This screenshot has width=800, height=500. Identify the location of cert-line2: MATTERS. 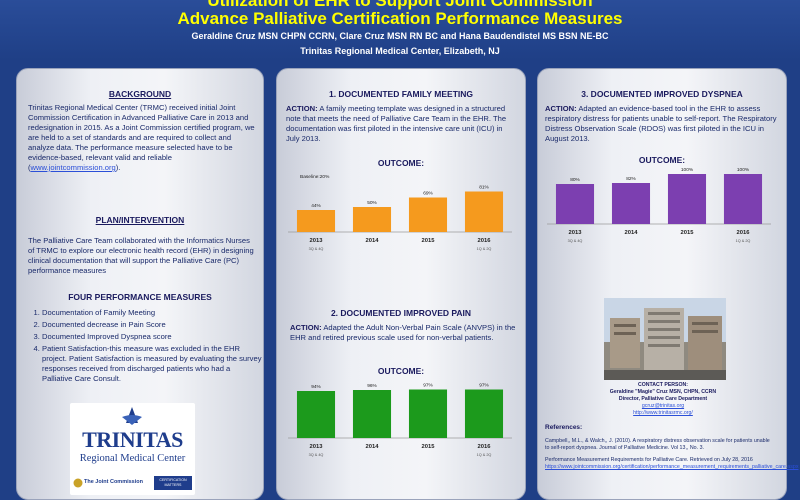
(173, 485).